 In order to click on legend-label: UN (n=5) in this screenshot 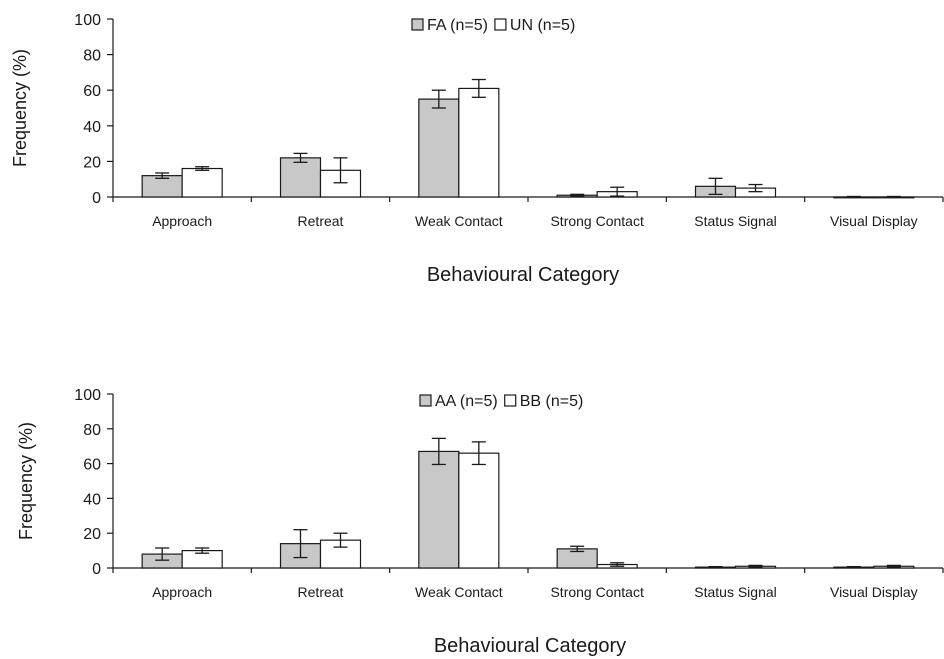, I will do `click(542, 25)`.